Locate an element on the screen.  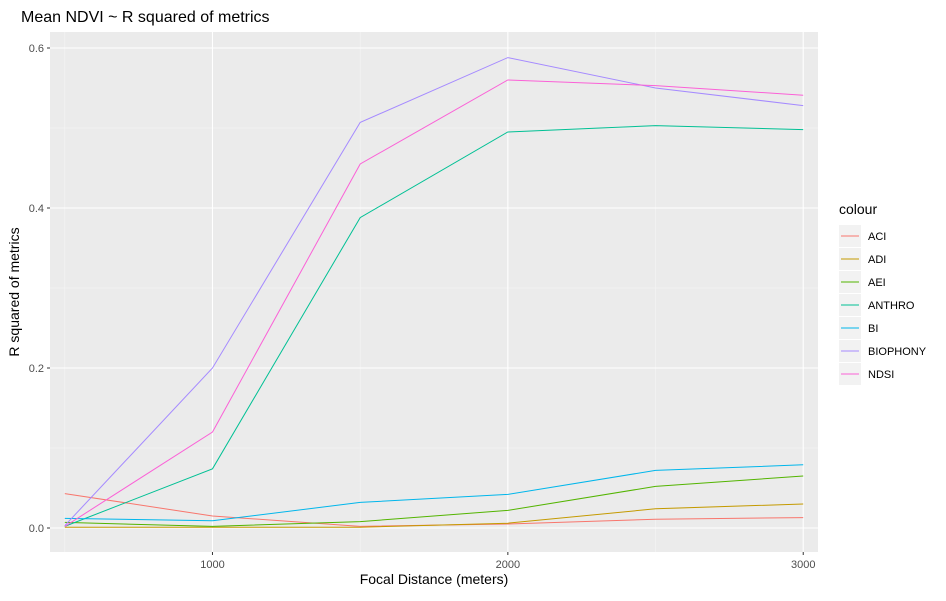
legend-label: BIOPHONY is located at coordinates (897, 352).